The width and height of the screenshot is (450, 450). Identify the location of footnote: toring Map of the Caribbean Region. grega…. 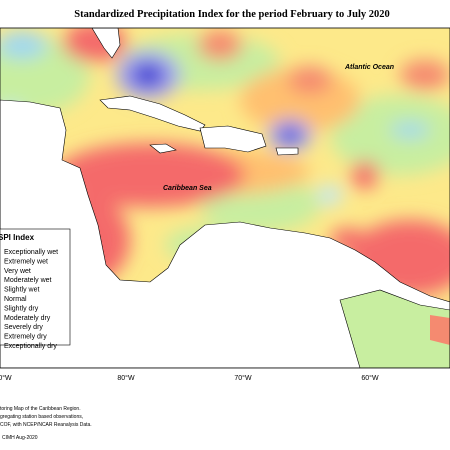
(46, 417).